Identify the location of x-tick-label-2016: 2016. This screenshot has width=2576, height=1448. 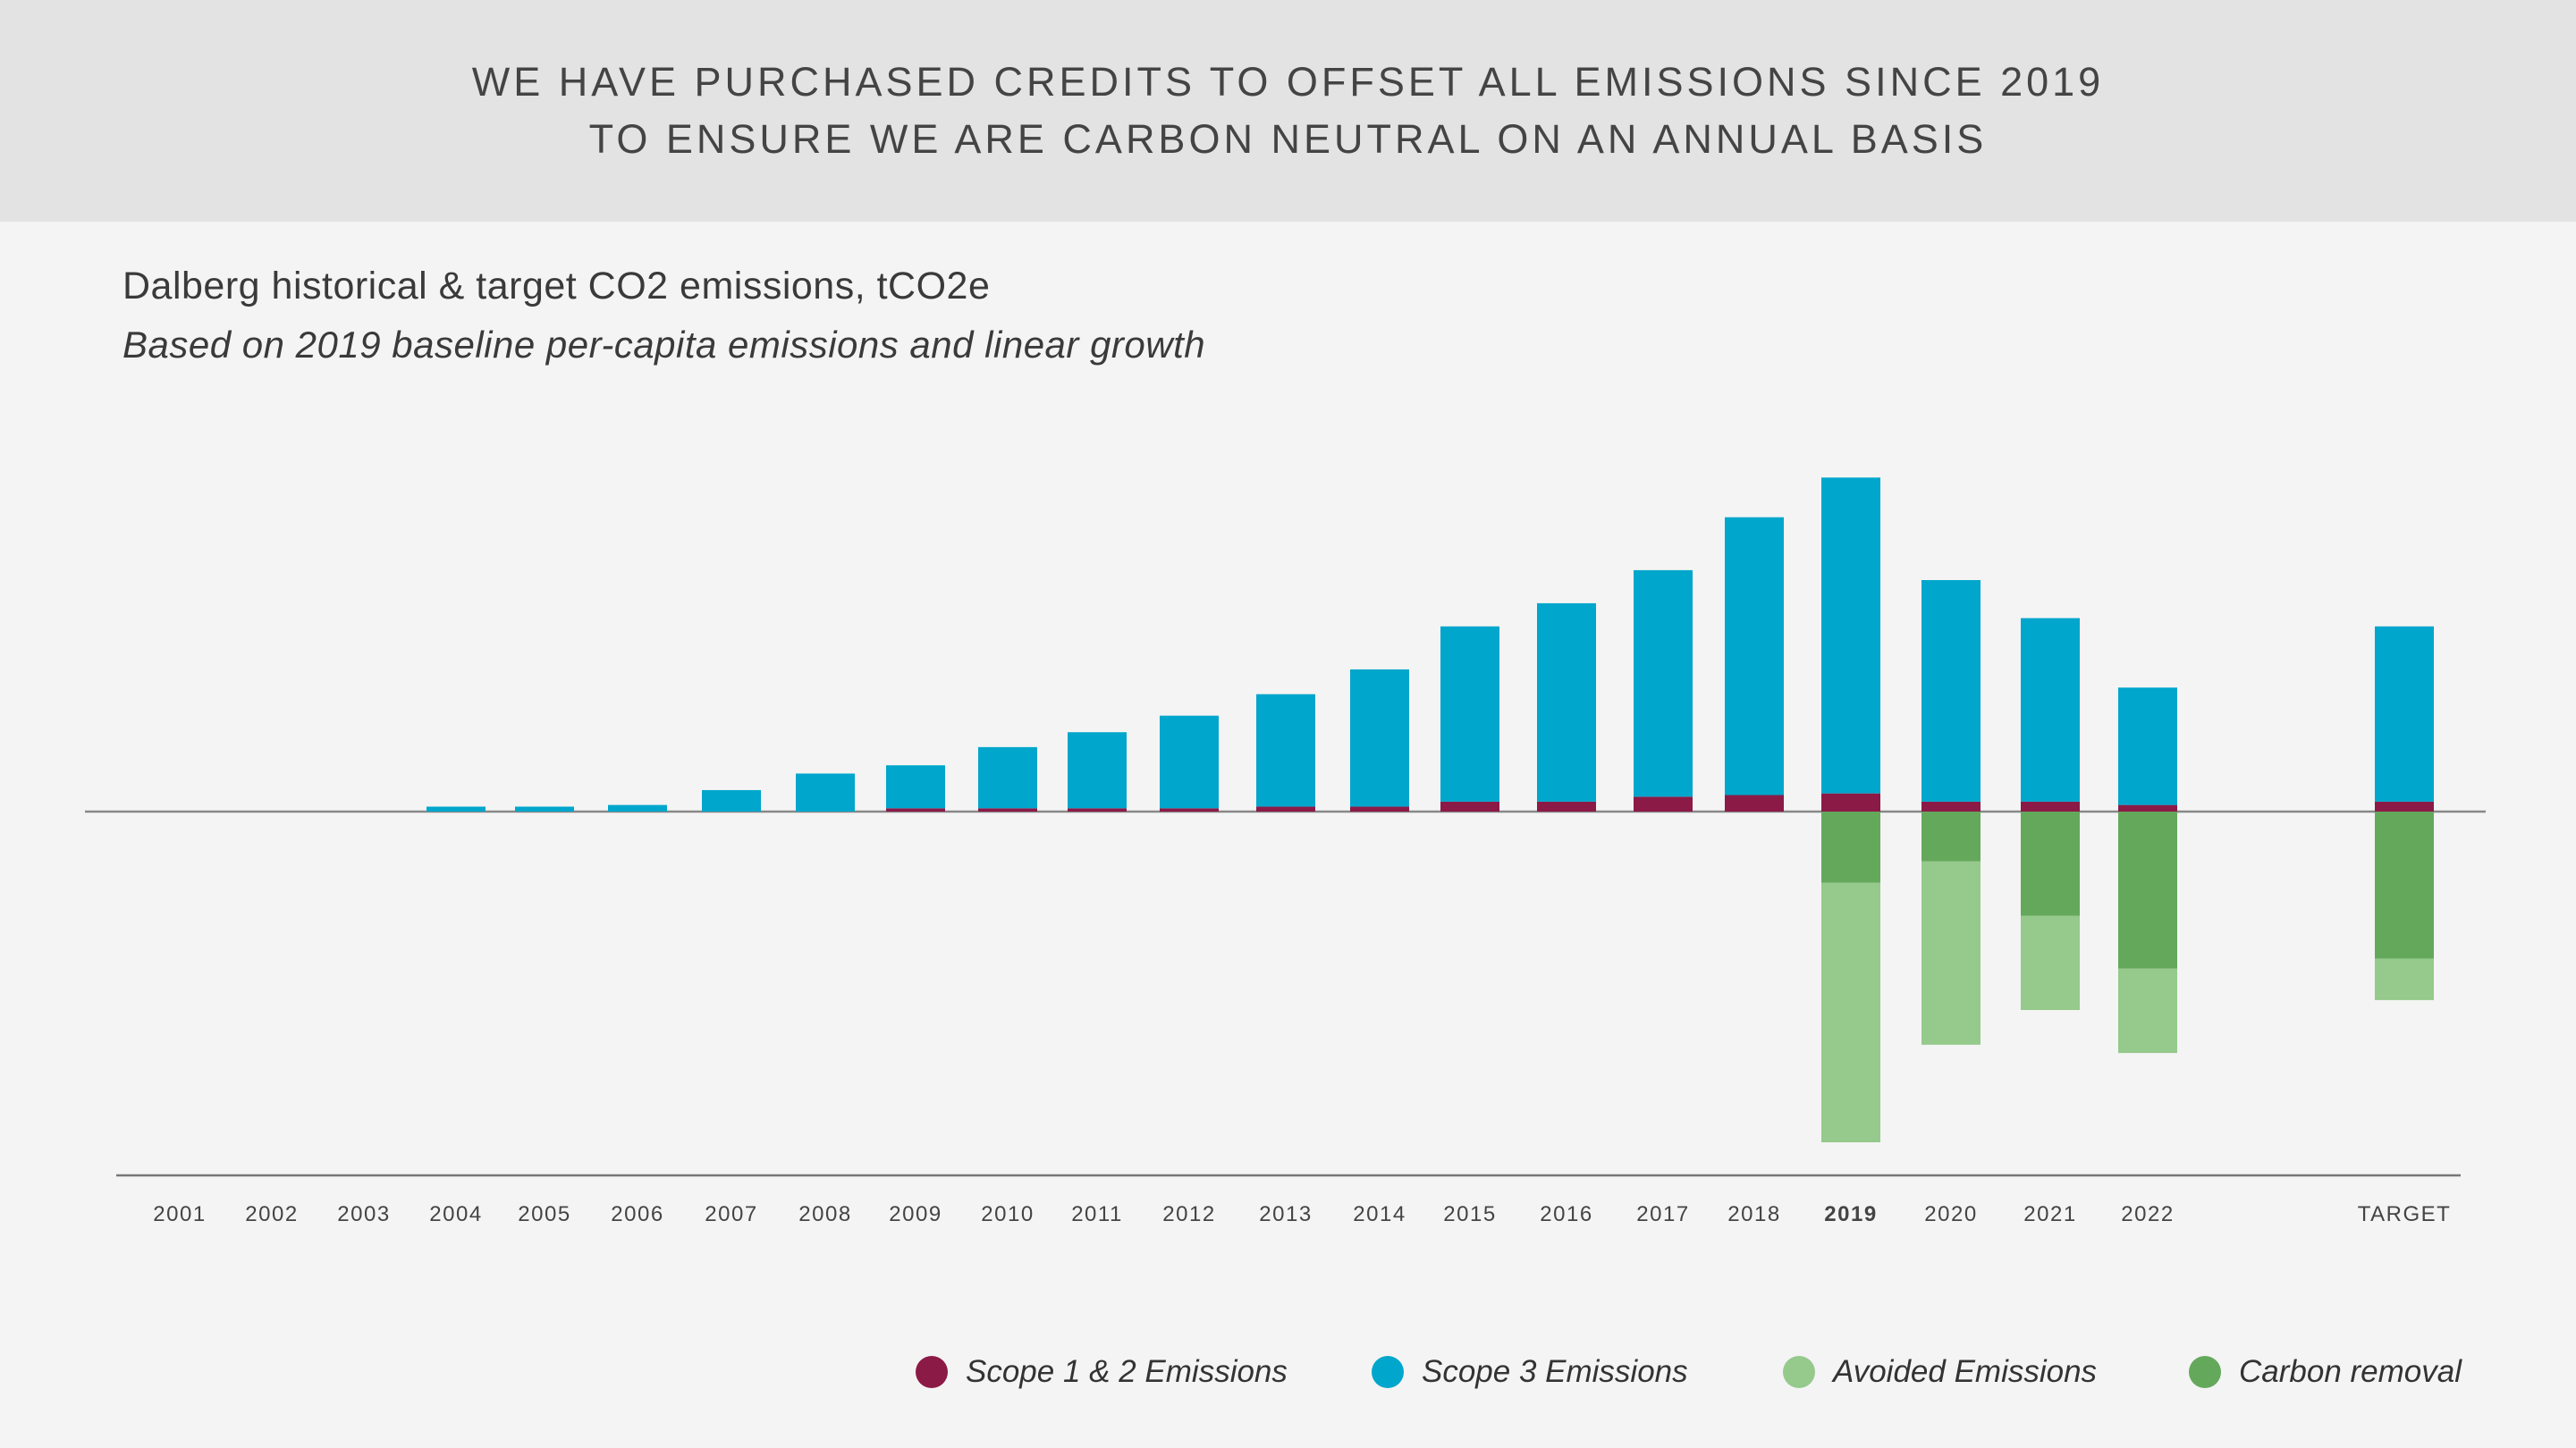
(1566, 1214).